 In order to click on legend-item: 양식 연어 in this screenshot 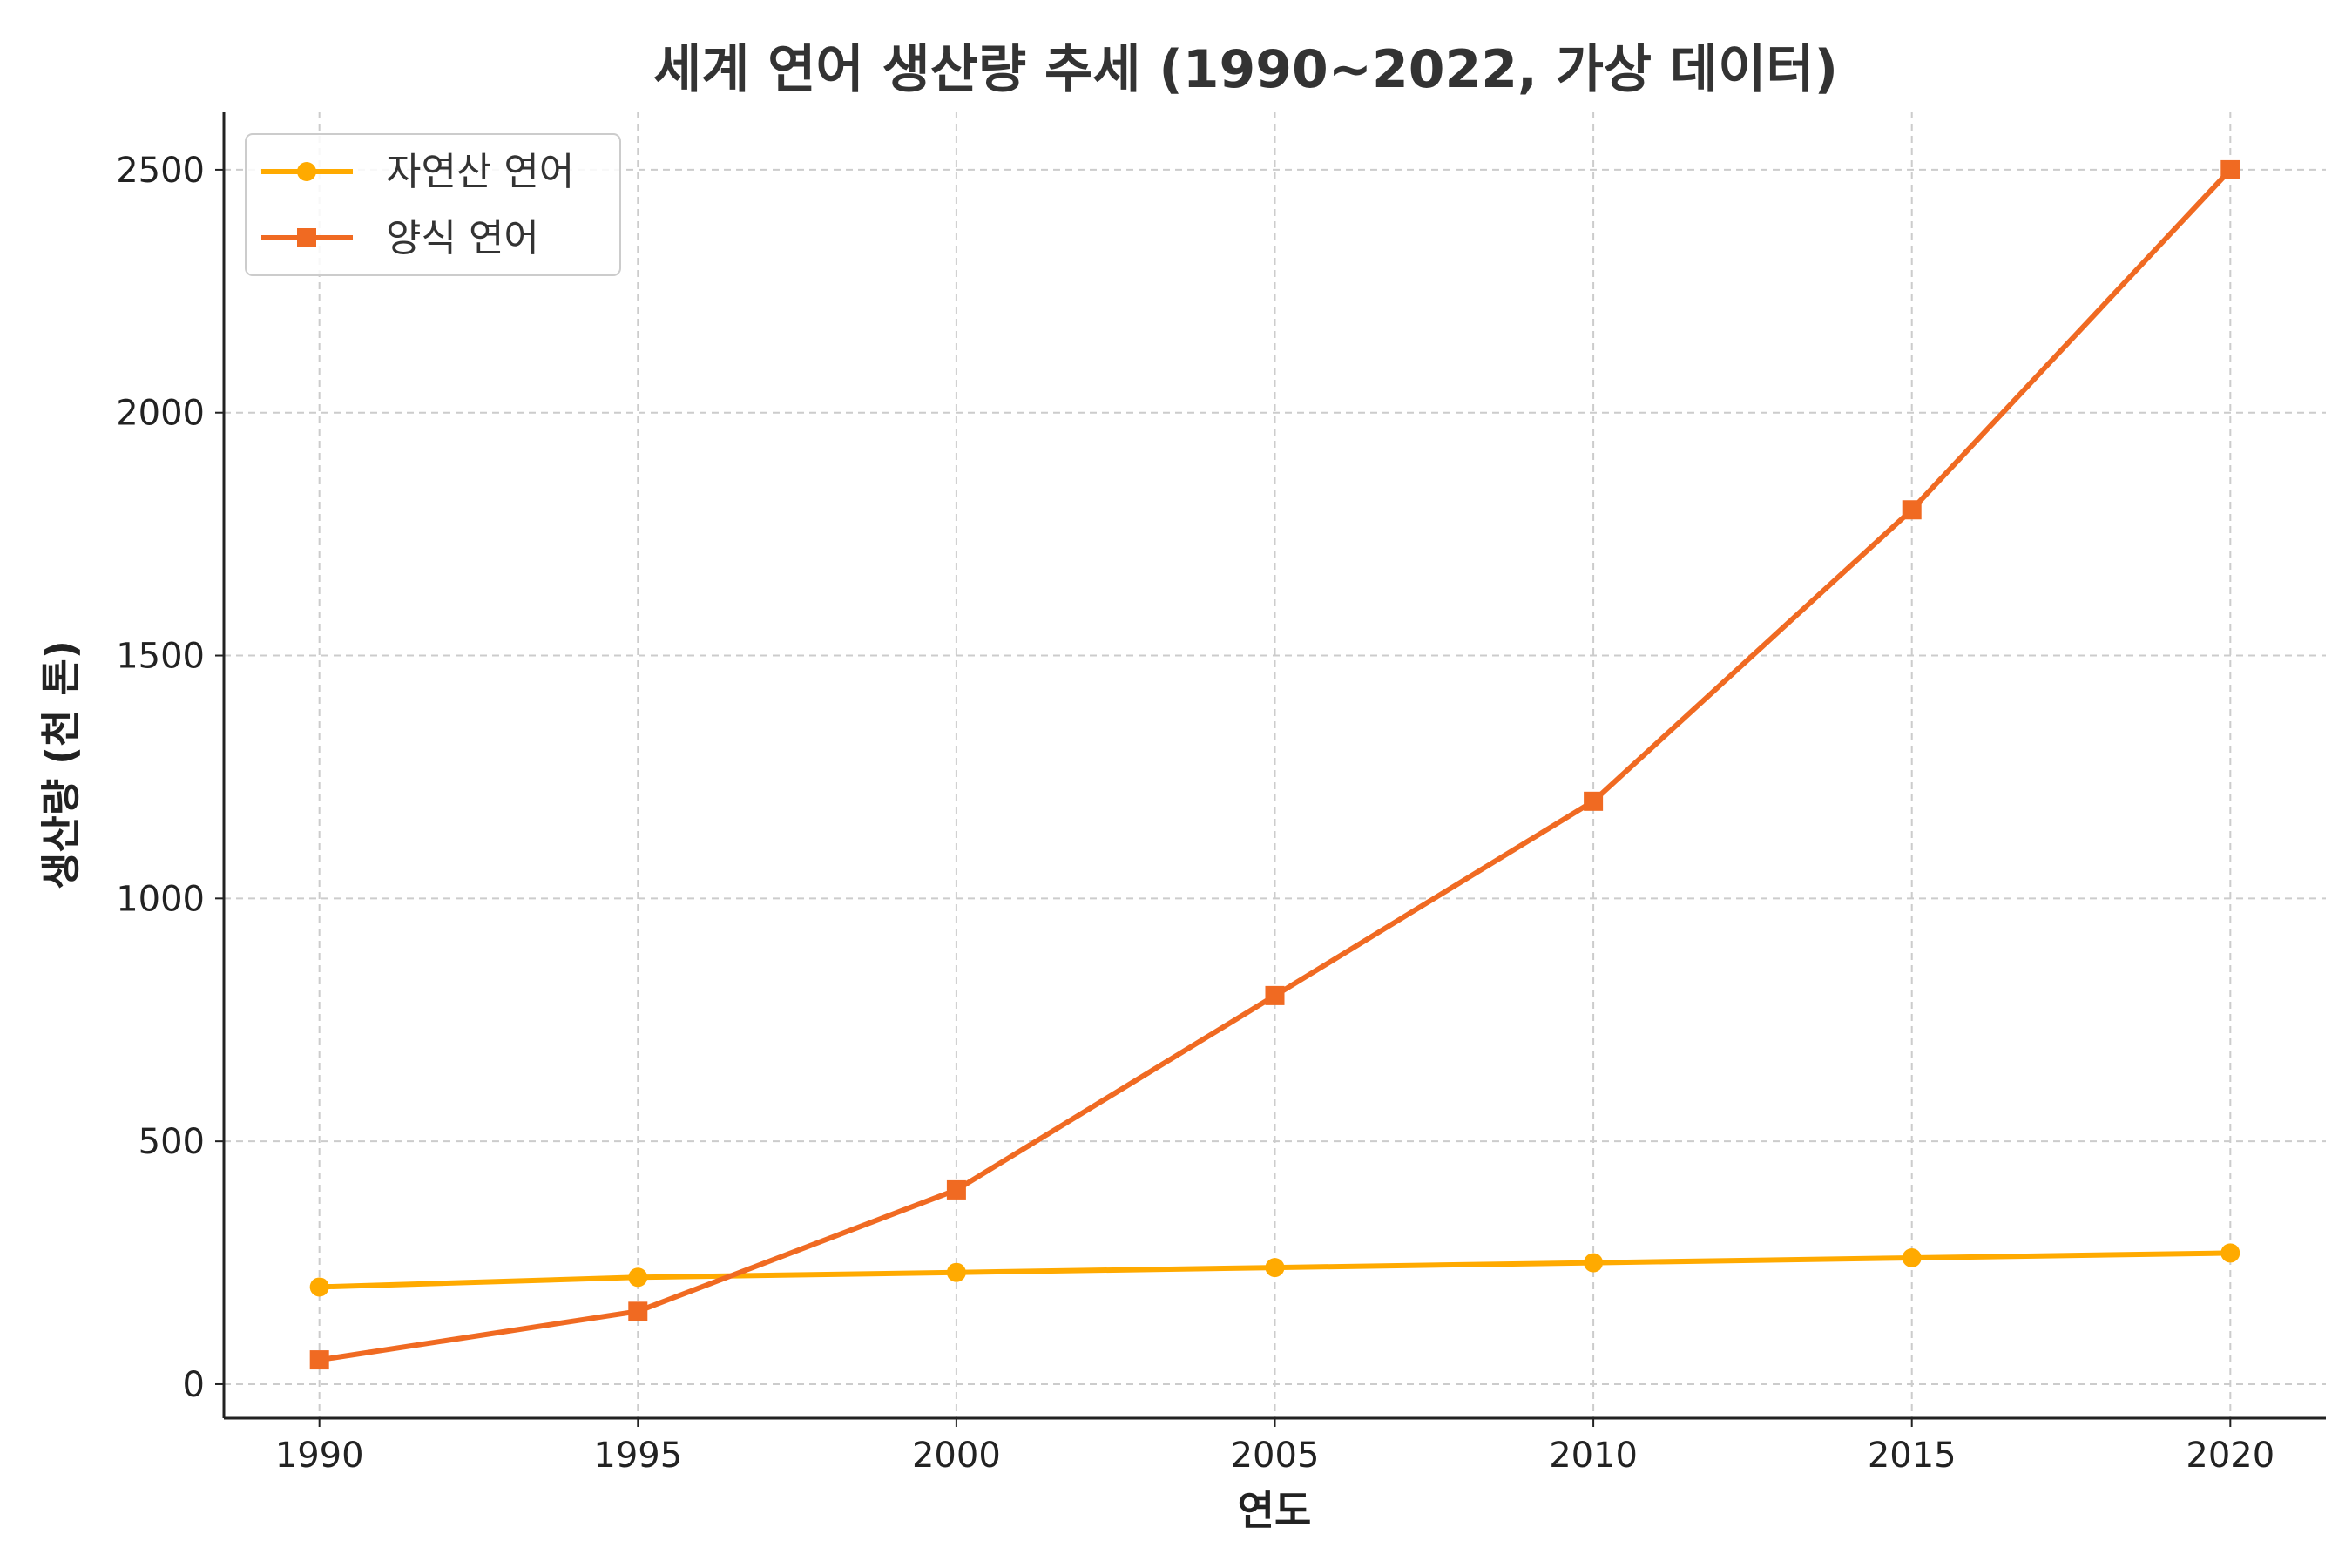, I will do `click(400, 238)`.